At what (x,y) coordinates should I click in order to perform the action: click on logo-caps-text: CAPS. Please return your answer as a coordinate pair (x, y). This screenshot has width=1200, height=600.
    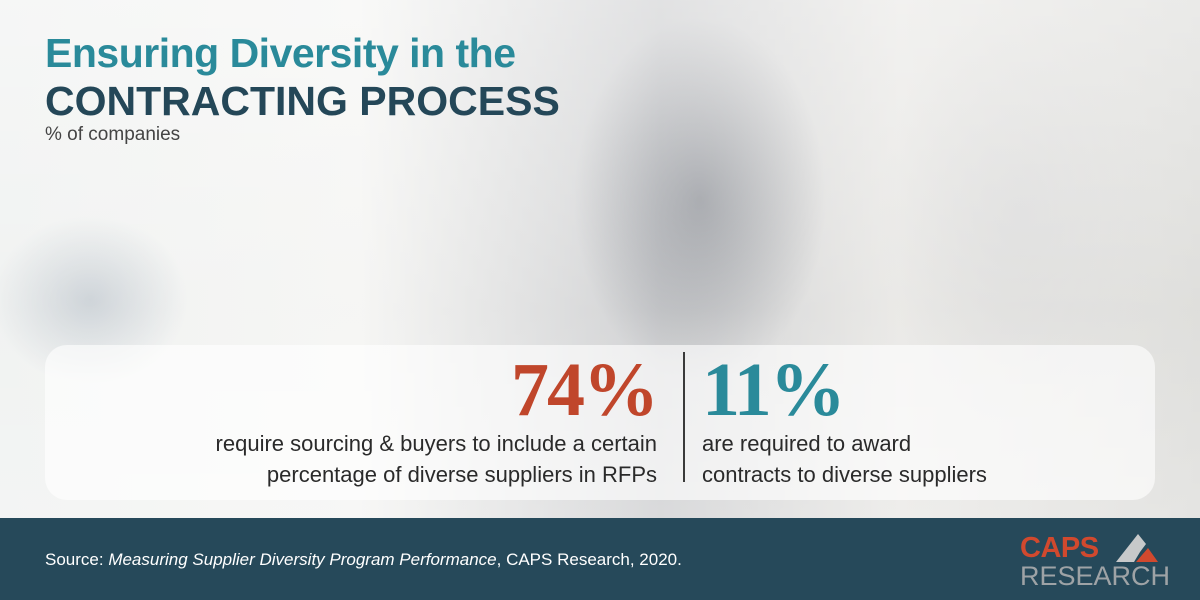
    Looking at the image, I should click on (1059, 548).